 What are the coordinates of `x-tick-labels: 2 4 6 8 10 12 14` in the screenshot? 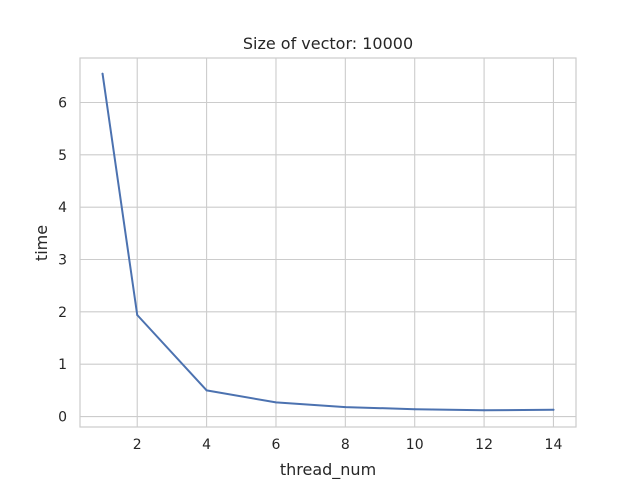 It's located at (348, 445).